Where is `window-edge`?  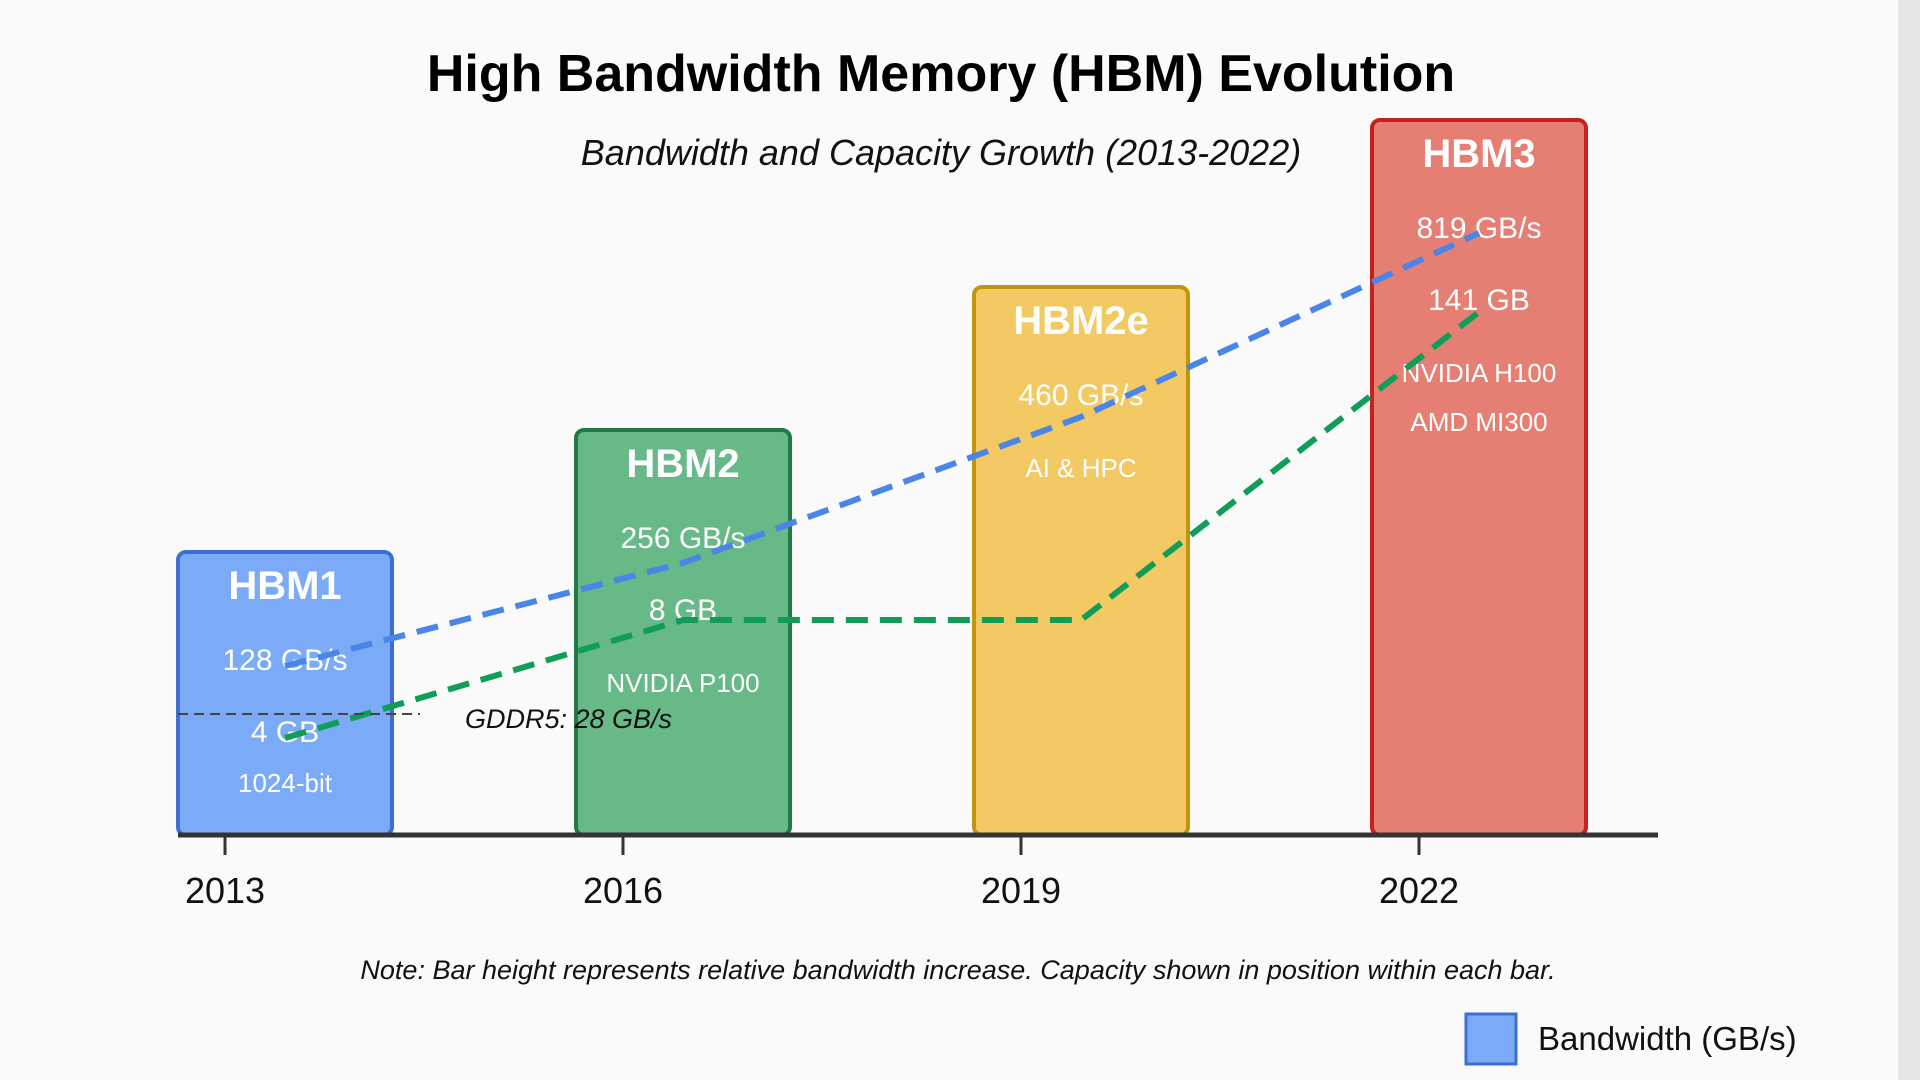
window-edge is located at coordinates (1909, 540).